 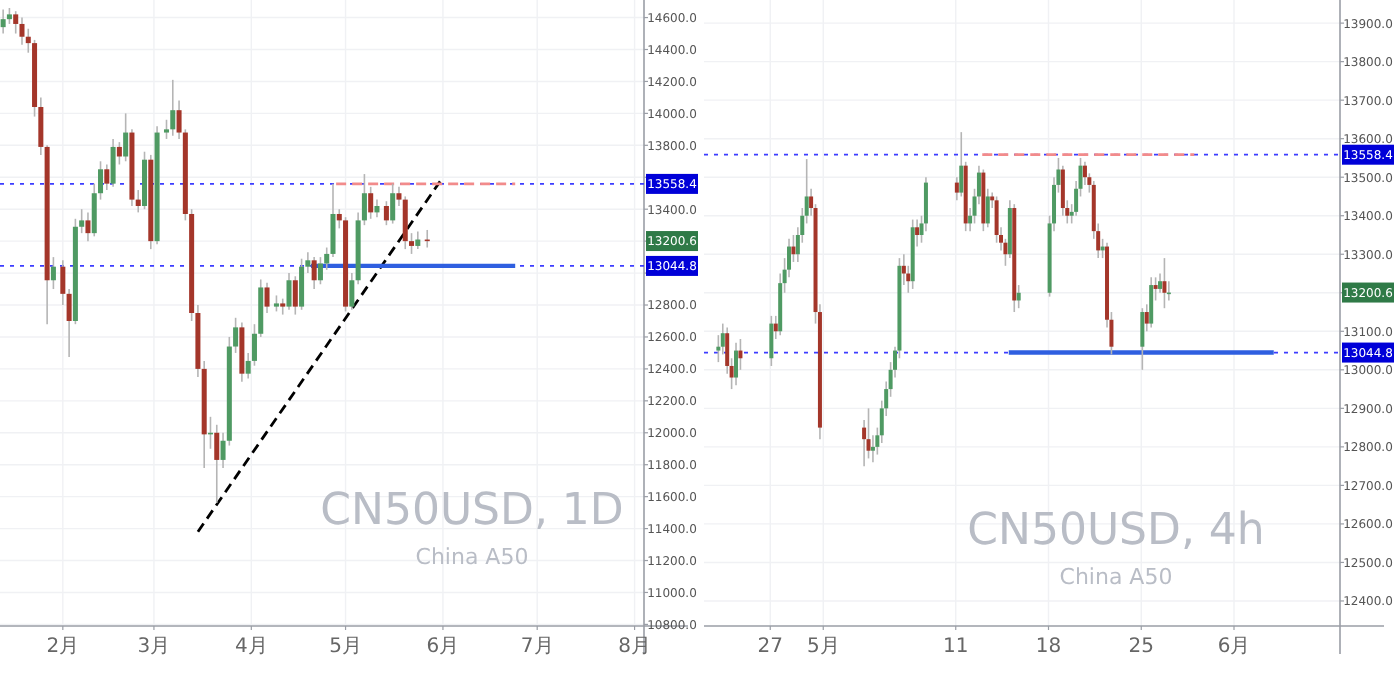 What do you see at coordinates (634, 647) in the screenshot?
I see `x-tick-label: 8月` at bounding box center [634, 647].